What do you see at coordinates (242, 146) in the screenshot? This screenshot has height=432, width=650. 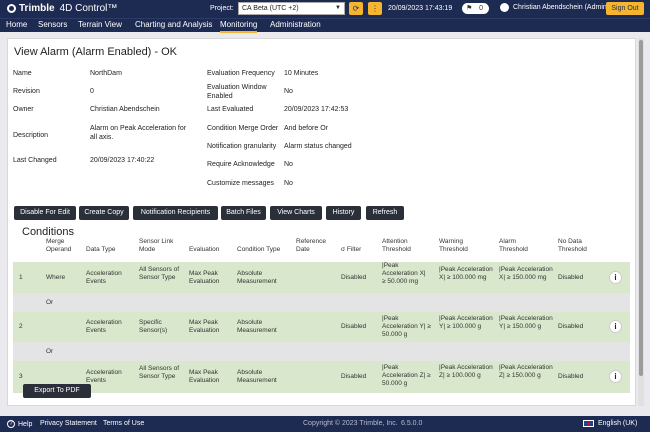 I see `notification-granularity-label: Notification granularity` at bounding box center [242, 146].